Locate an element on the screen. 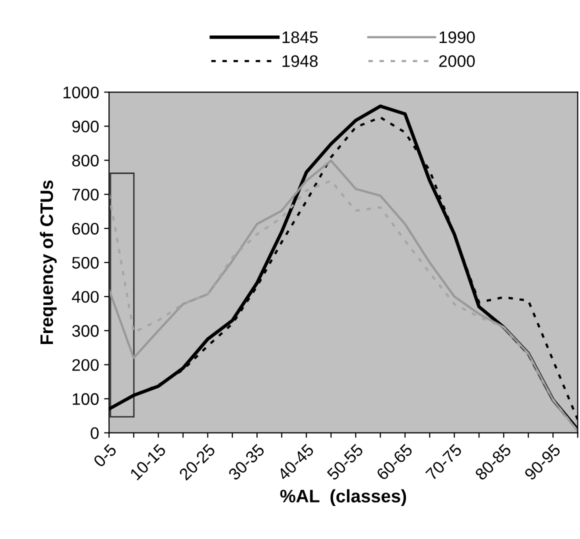 This screenshot has height=539, width=580. y-tick-label: 300 is located at coordinates (85, 331).